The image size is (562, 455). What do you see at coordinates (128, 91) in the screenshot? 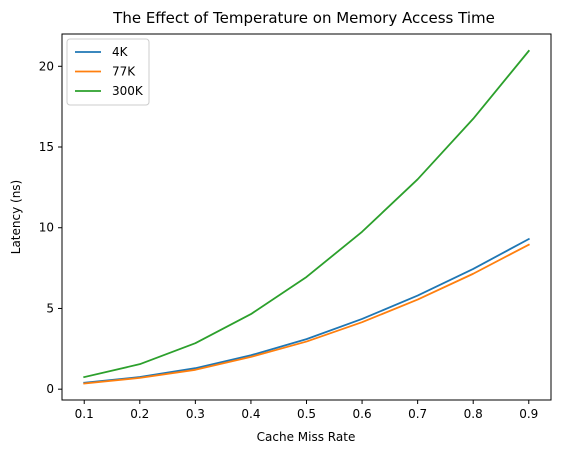
I see `legend-label: 300K` at bounding box center [128, 91].